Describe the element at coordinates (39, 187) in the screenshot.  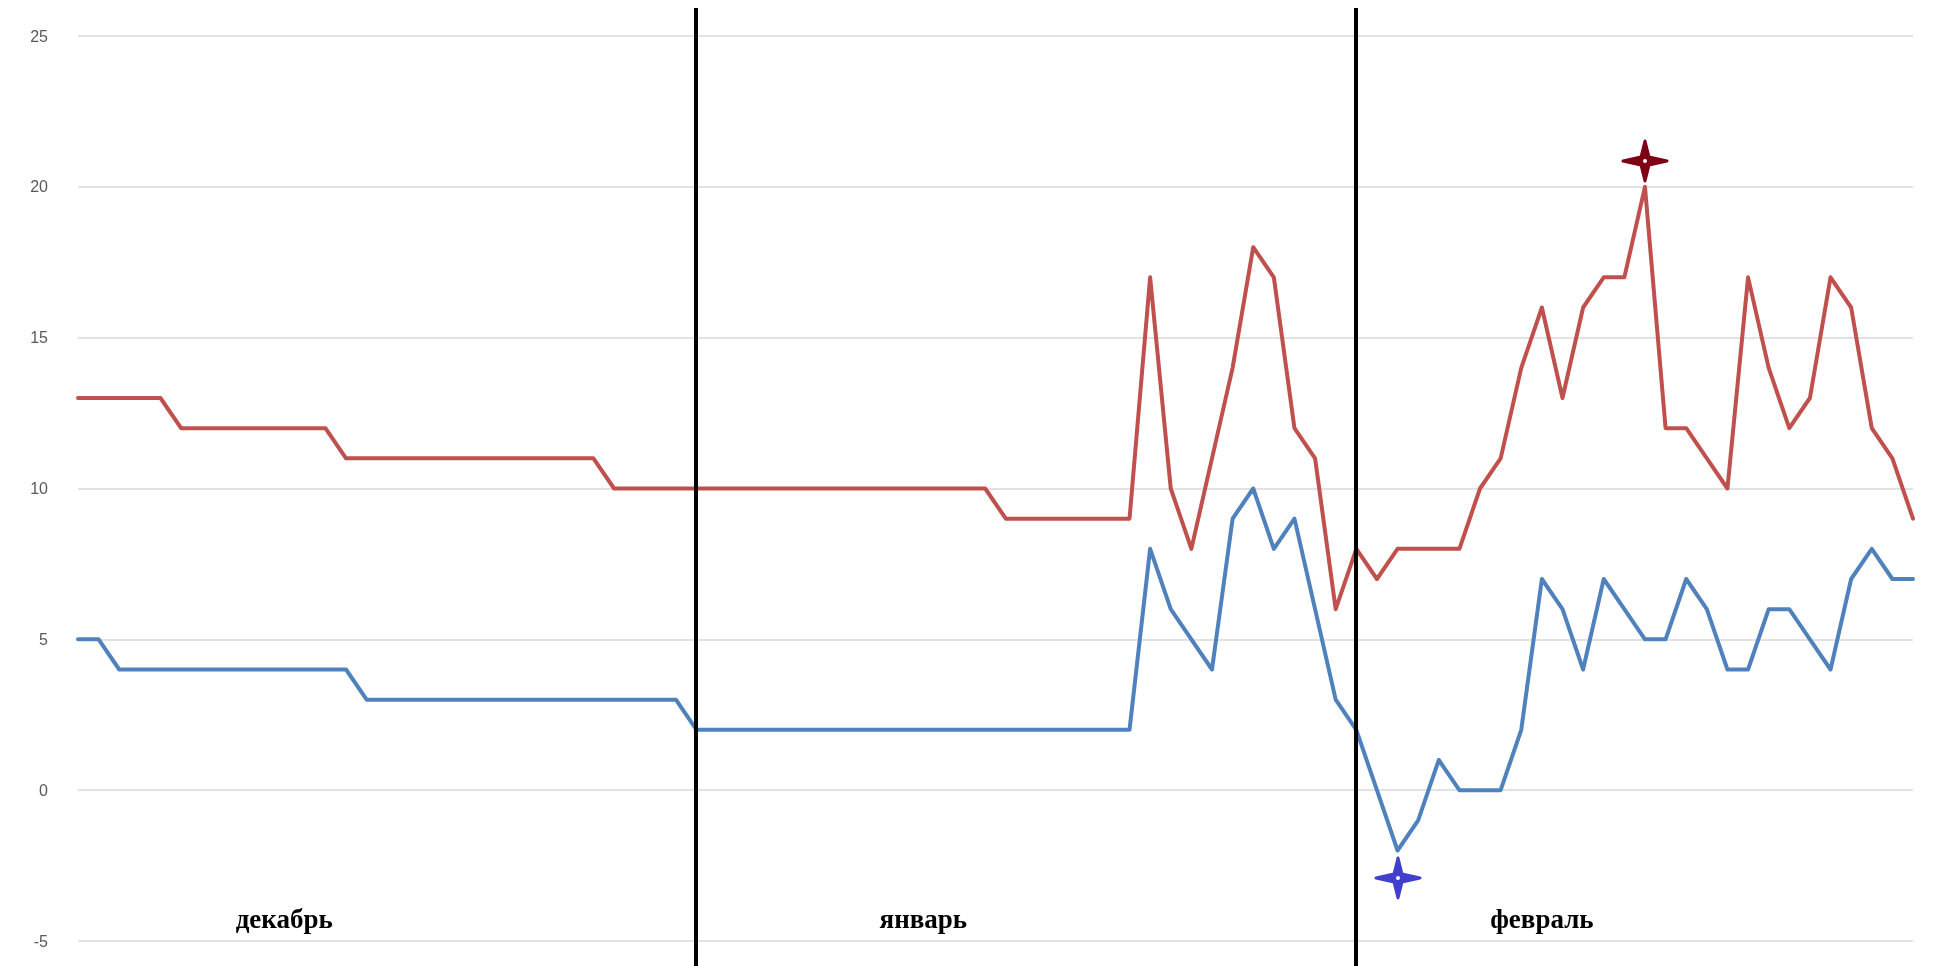
I see `y-tick-label: 20` at that location.